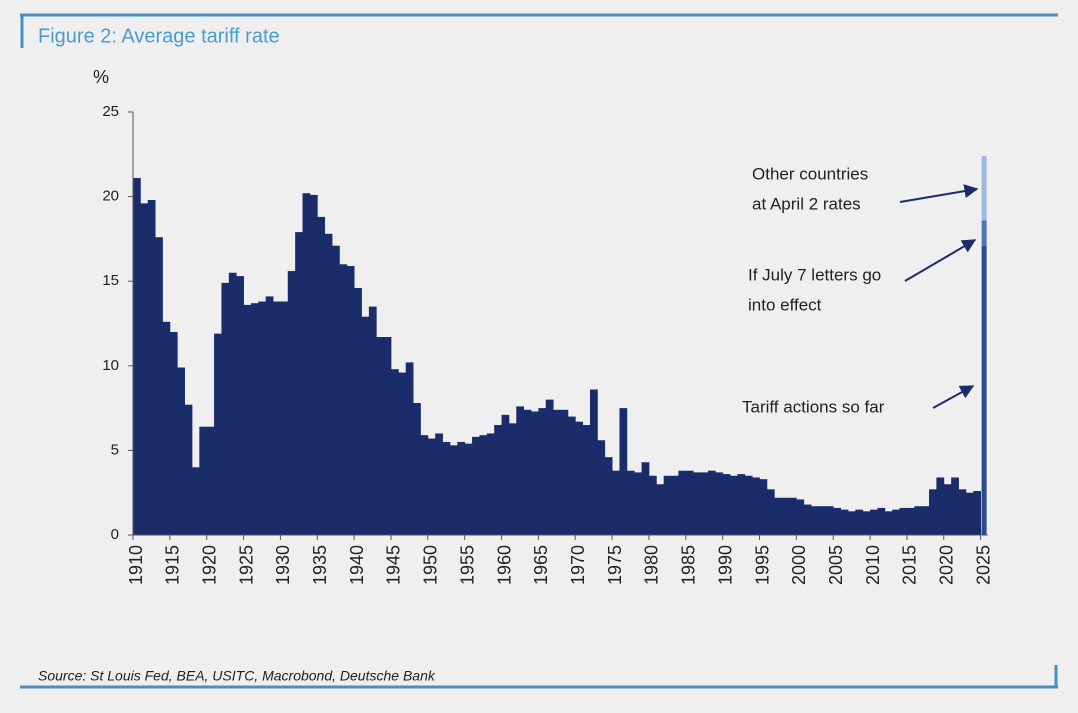  Describe the element at coordinates (159, 36) in the screenshot. I see `chart-title: Figure 2: Average tariff rate` at that location.